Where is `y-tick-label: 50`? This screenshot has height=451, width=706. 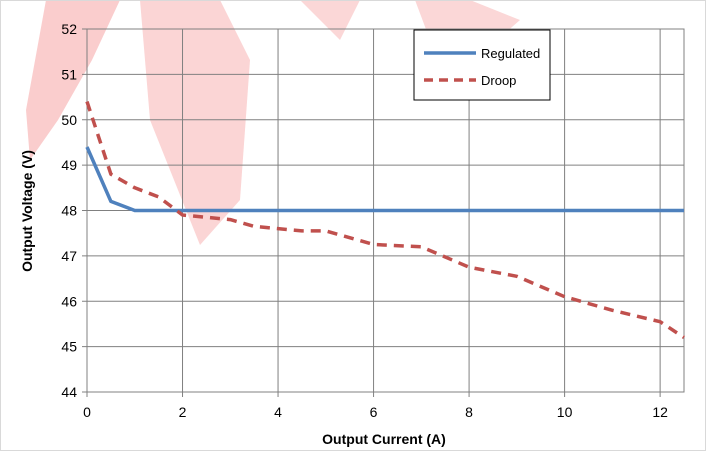 y-tick-label: 50 is located at coordinates (69, 120).